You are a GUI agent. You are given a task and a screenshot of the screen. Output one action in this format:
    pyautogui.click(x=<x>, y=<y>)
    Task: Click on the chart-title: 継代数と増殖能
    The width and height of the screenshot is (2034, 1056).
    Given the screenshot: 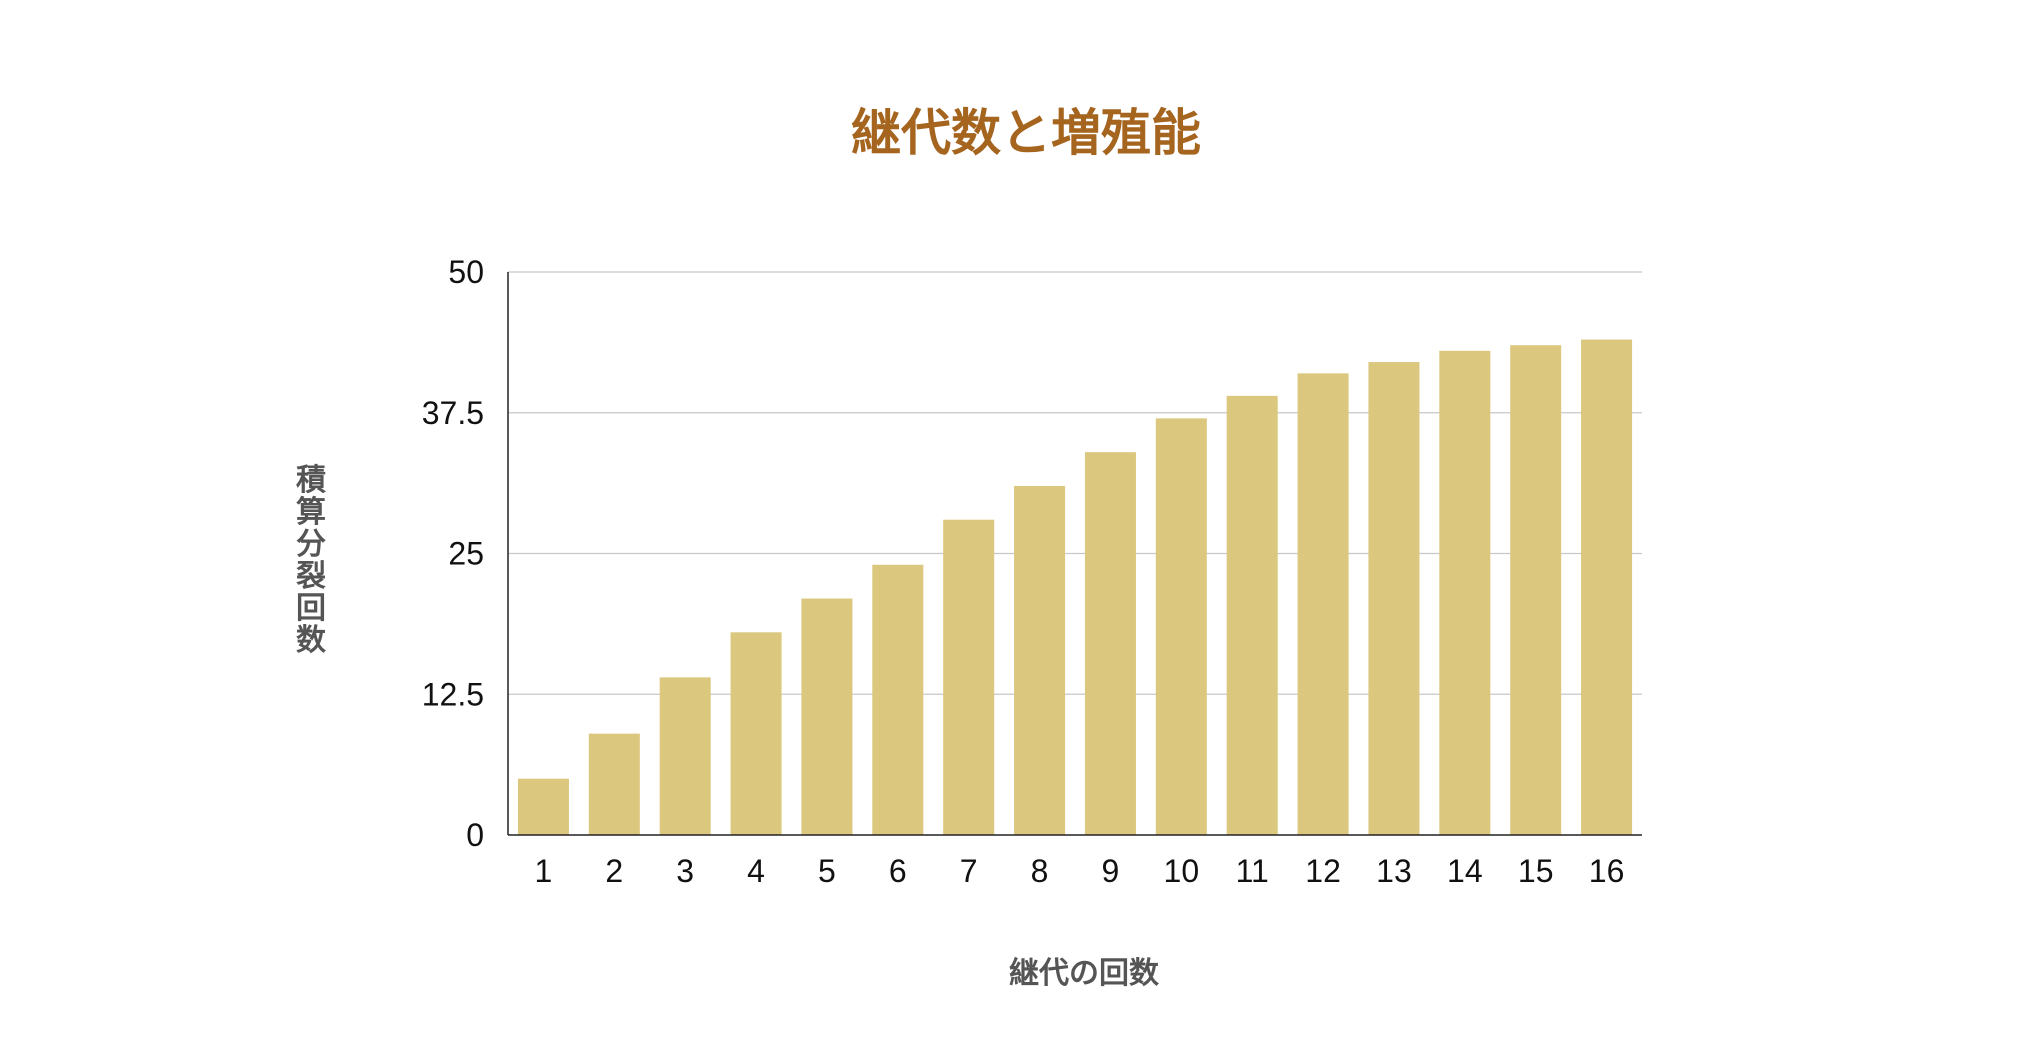 What is the action you would take?
    pyautogui.click(x=1026, y=132)
    